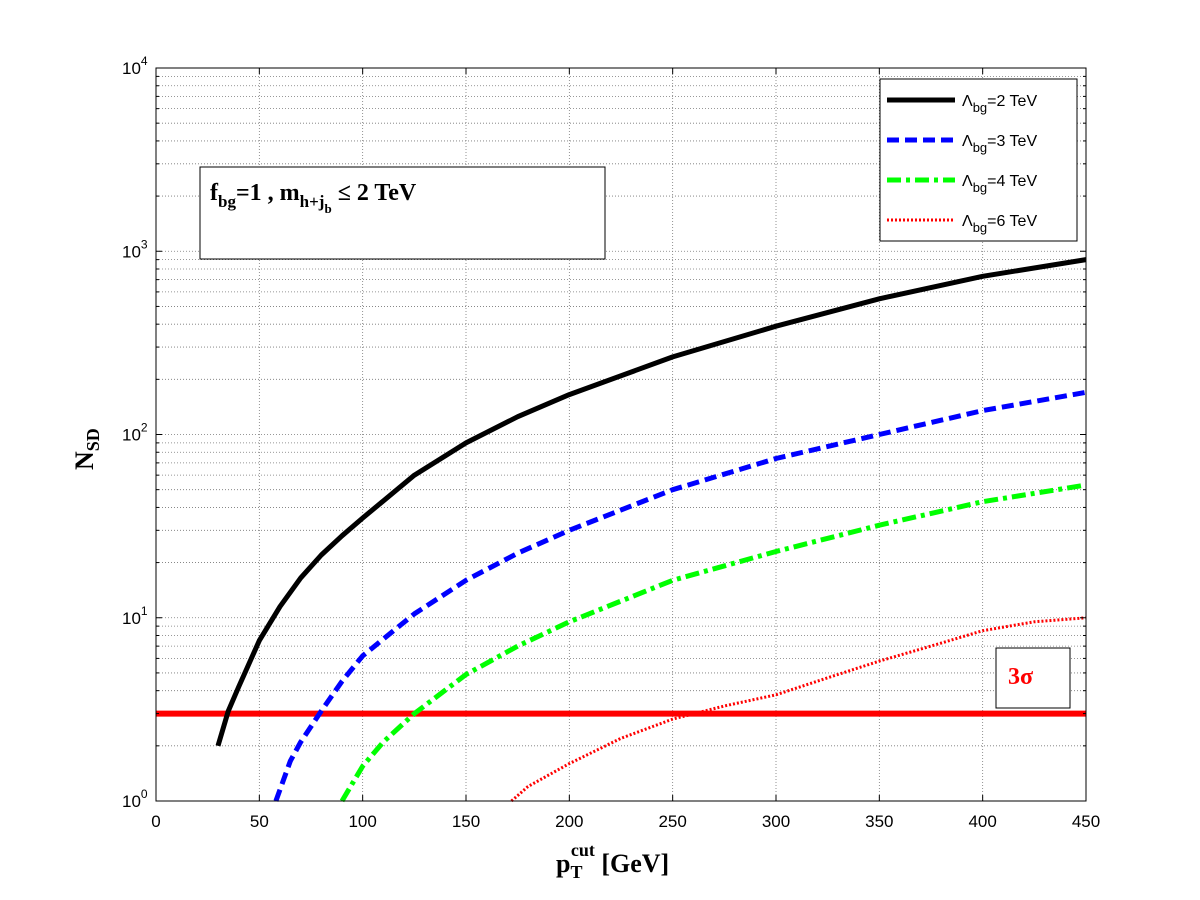 Image resolution: width=1200 pixels, height=900 pixels. What do you see at coordinates (135, 799) in the screenshot?
I see `y-tick-label: 10⁰` at bounding box center [135, 799].